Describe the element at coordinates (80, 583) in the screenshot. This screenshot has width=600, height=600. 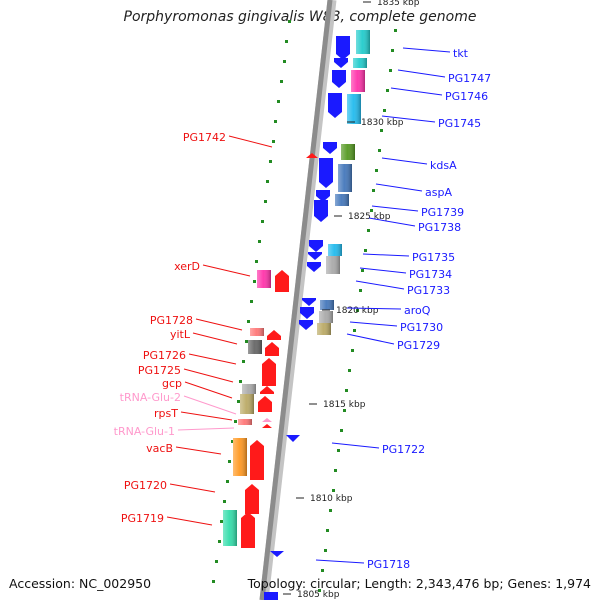
I see `accession-label: Accession: NC_002950` at that location.